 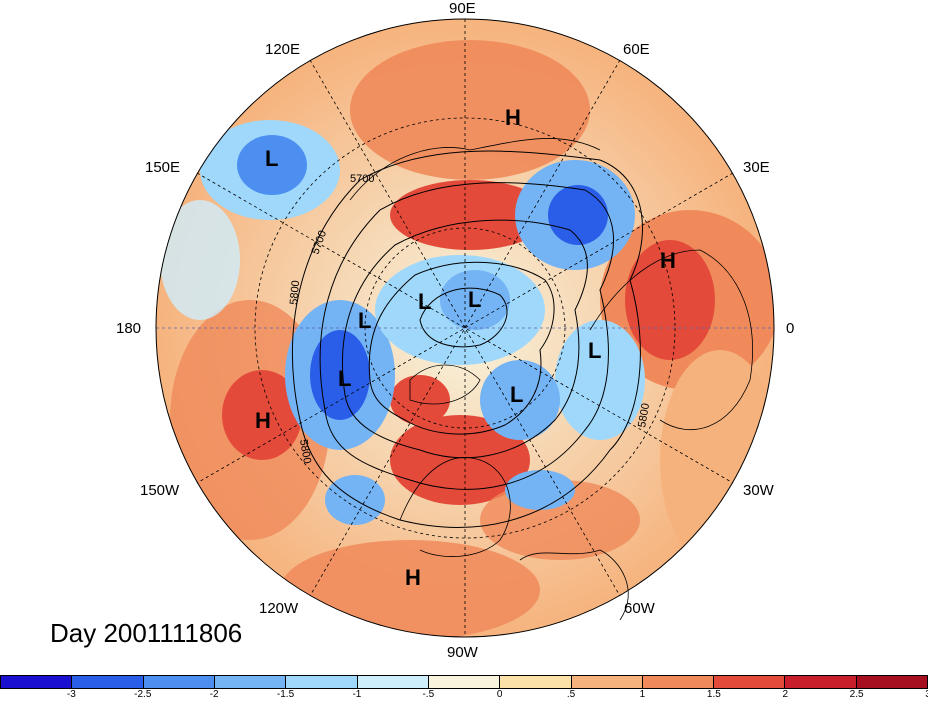 What do you see at coordinates (926, 694) in the screenshot?
I see `colorbar-tick-label: 3` at bounding box center [926, 694].